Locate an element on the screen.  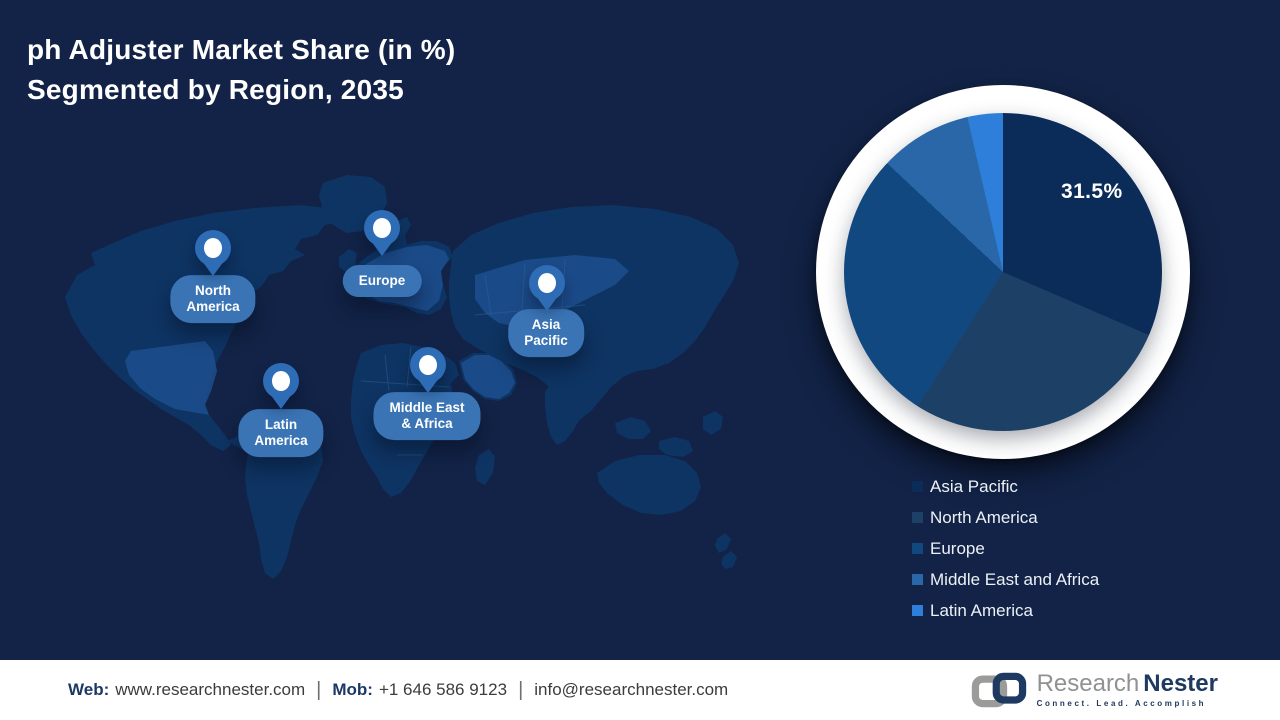
brand-logo: Research Nester Connect. Lead. Accomplish is located at coordinates (1094, 690).